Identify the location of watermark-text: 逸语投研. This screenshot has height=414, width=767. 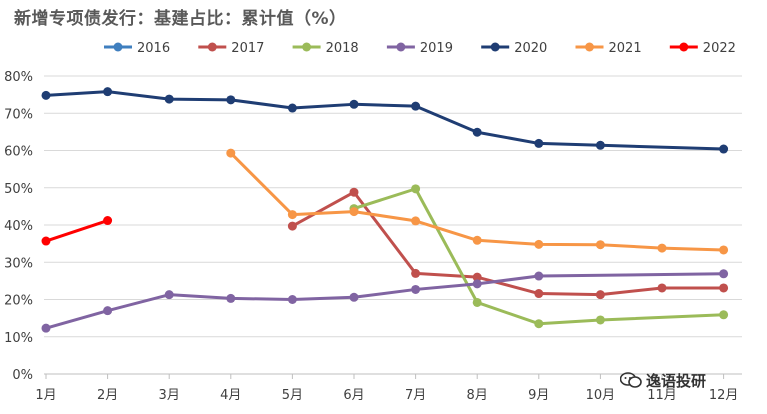
(676, 381).